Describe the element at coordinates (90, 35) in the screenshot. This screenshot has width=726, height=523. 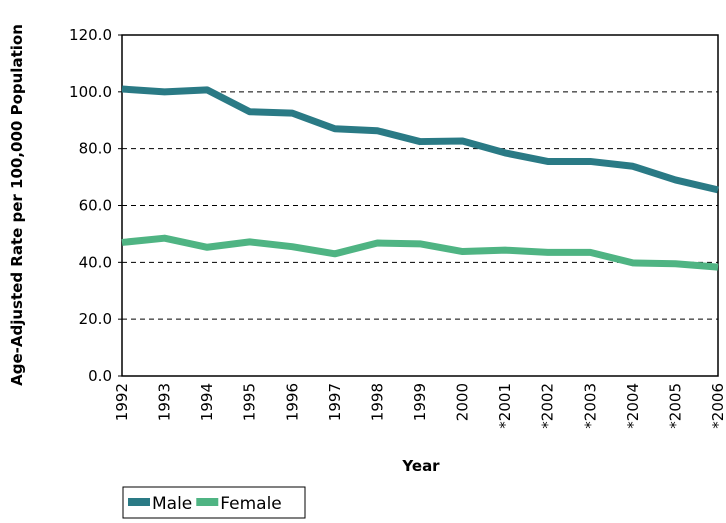
I see `y-tick-label: 120.0` at that location.